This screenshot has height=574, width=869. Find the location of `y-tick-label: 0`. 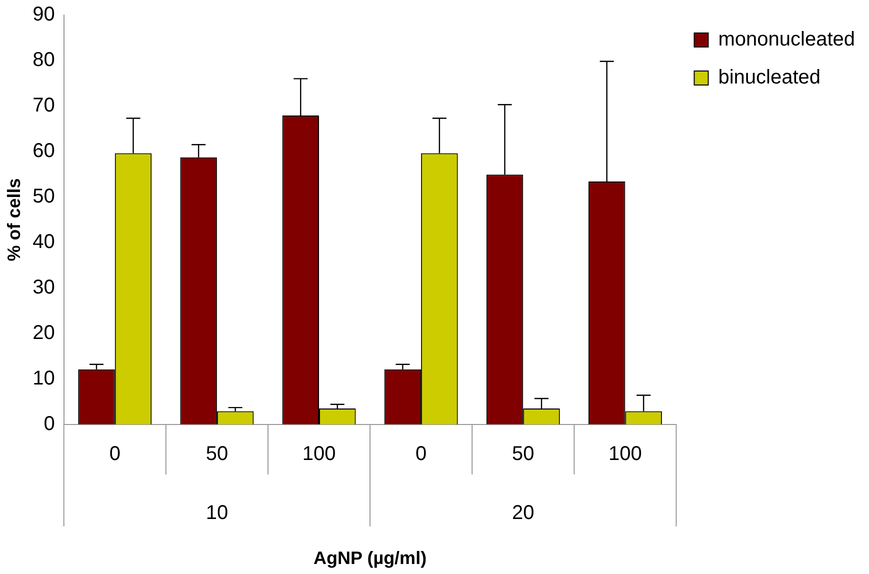

y-tick-label: 0 is located at coordinates (49, 423).